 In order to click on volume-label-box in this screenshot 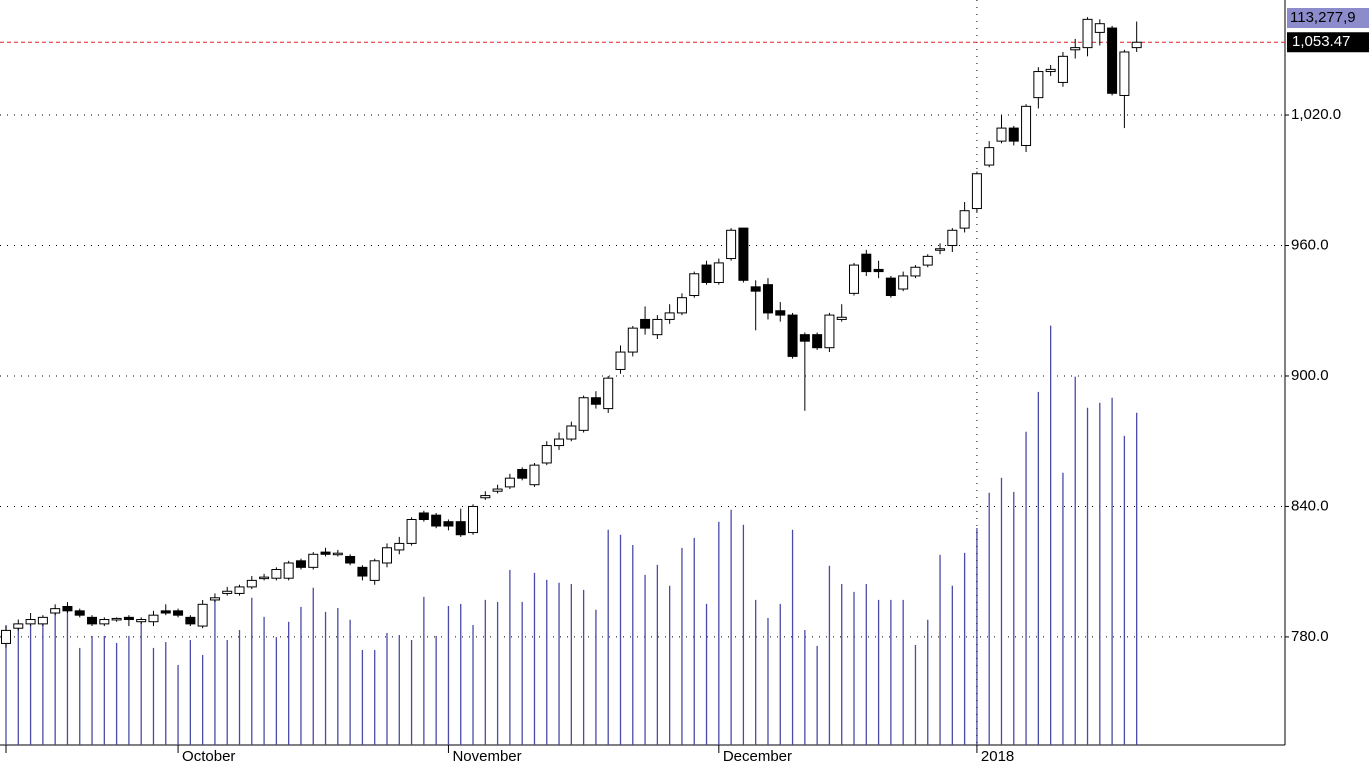, I will do `click(1328, 18)`.